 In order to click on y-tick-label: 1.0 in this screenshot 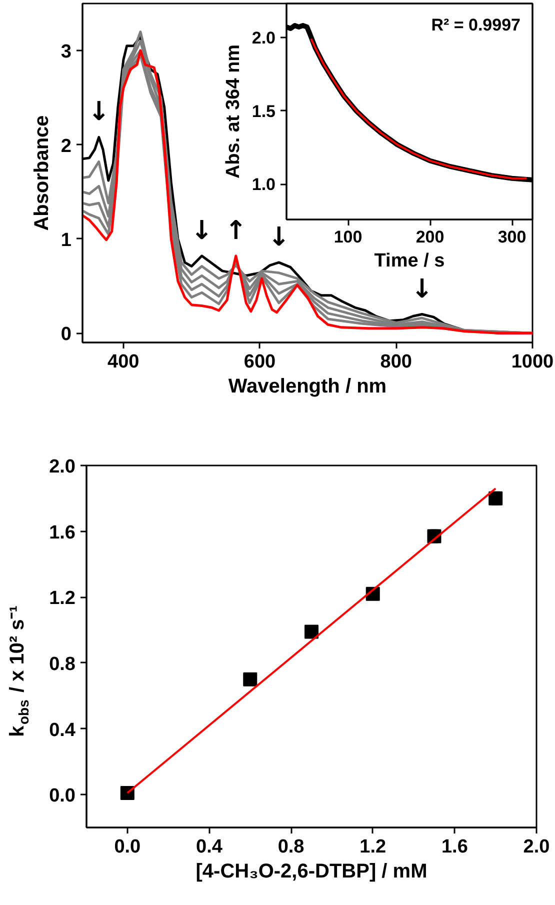, I will do `click(264, 184)`.